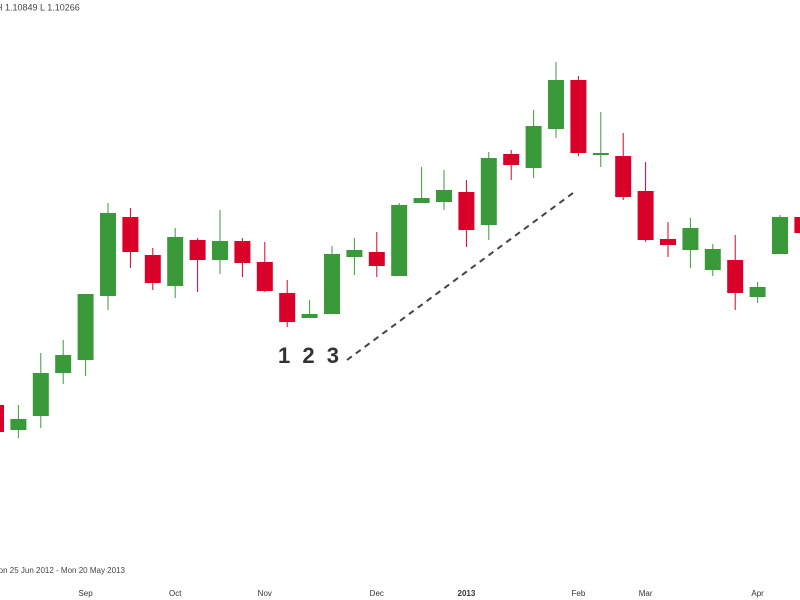 This screenshot has width=800, height=600. I want to click on x-tick-label: Feb, so click(579, 593).